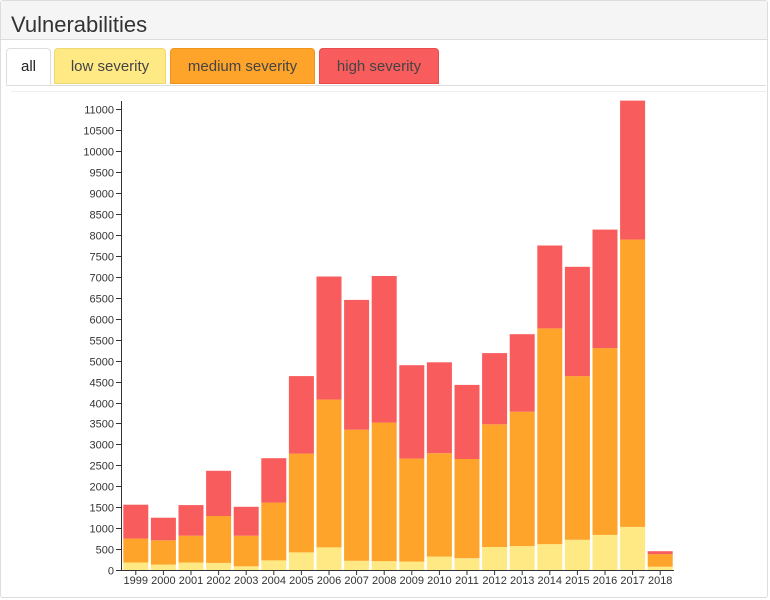 This screenshot has width=770, height=600. What do you see at coordinates (163, 529) in the screenshot?
I see `bar-high-severity-2000` at bounding box center [163, 529].